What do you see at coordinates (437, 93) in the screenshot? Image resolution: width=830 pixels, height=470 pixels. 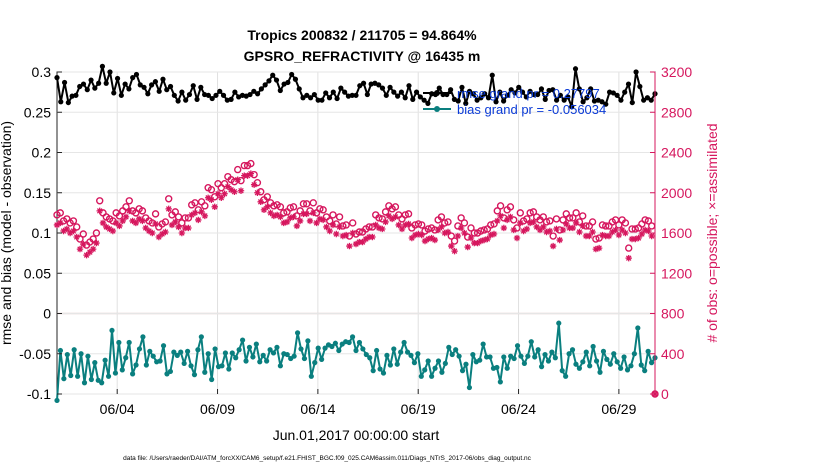 I see `legend-rmse-marker` at bounding box center [437, 93].